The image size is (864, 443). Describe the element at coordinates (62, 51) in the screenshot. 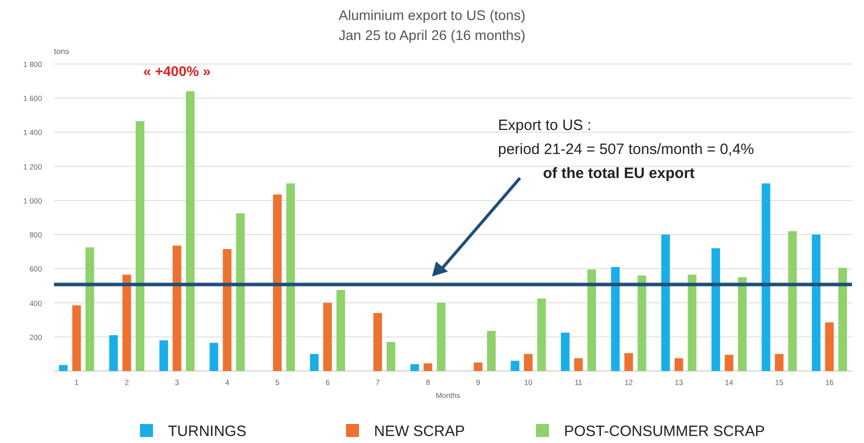

I see `y-axis-title: tons` at that location.